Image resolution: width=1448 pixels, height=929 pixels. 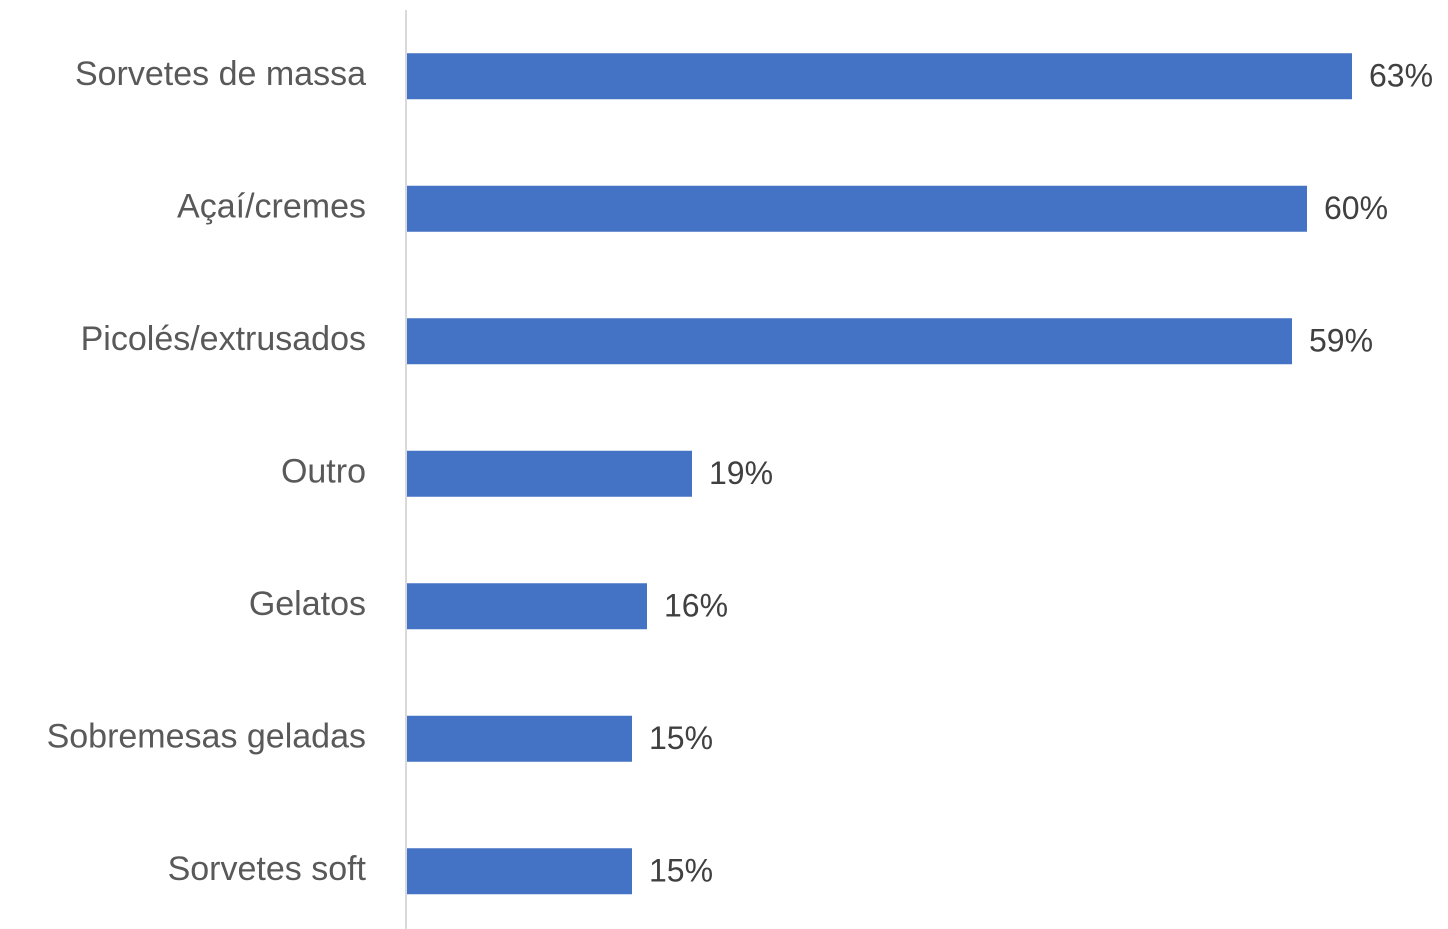 I want to click on data-label: 63%, so click(x=1401, y=76).